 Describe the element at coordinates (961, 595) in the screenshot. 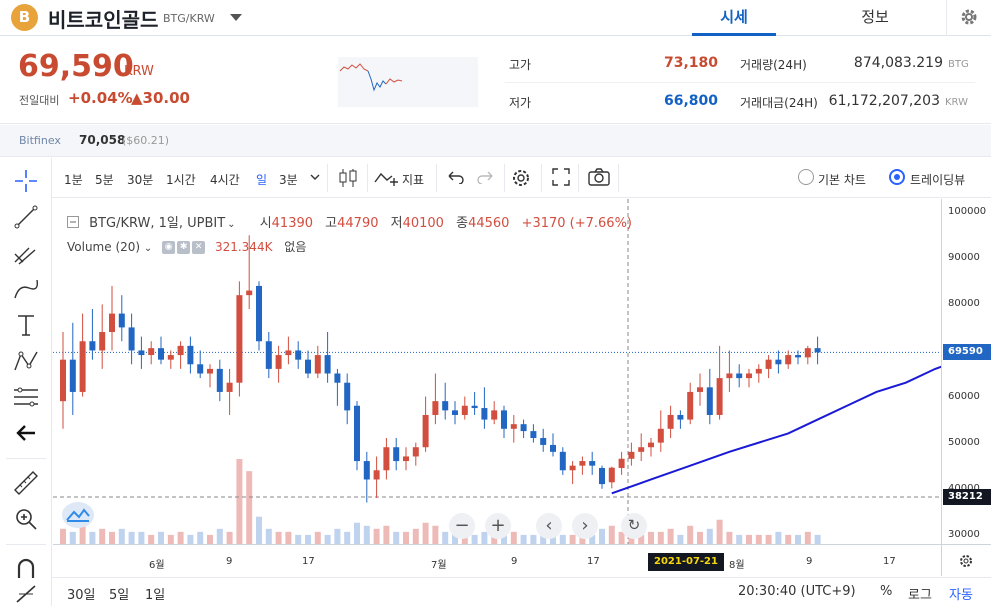

I see `auto-toggle: 자동` at that location.